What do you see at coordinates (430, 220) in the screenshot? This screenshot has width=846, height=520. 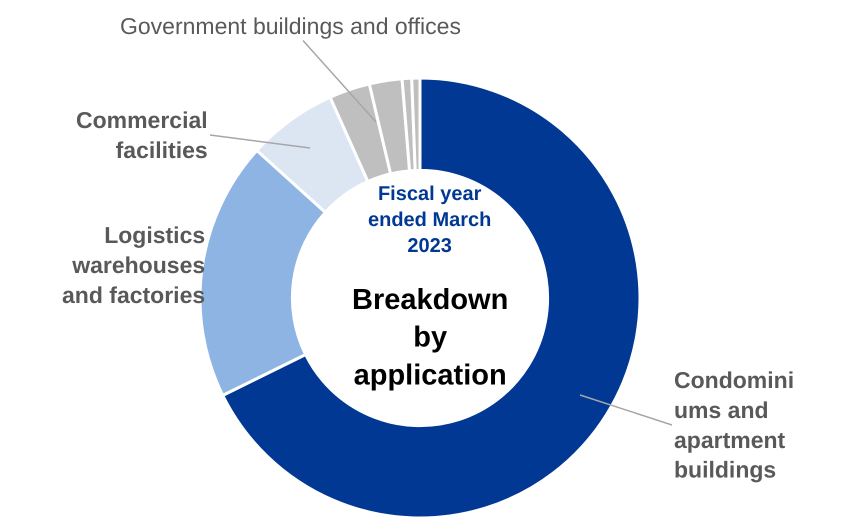 I see `text: Fiscal year ended March 2023` at bounding box center [430, 220].